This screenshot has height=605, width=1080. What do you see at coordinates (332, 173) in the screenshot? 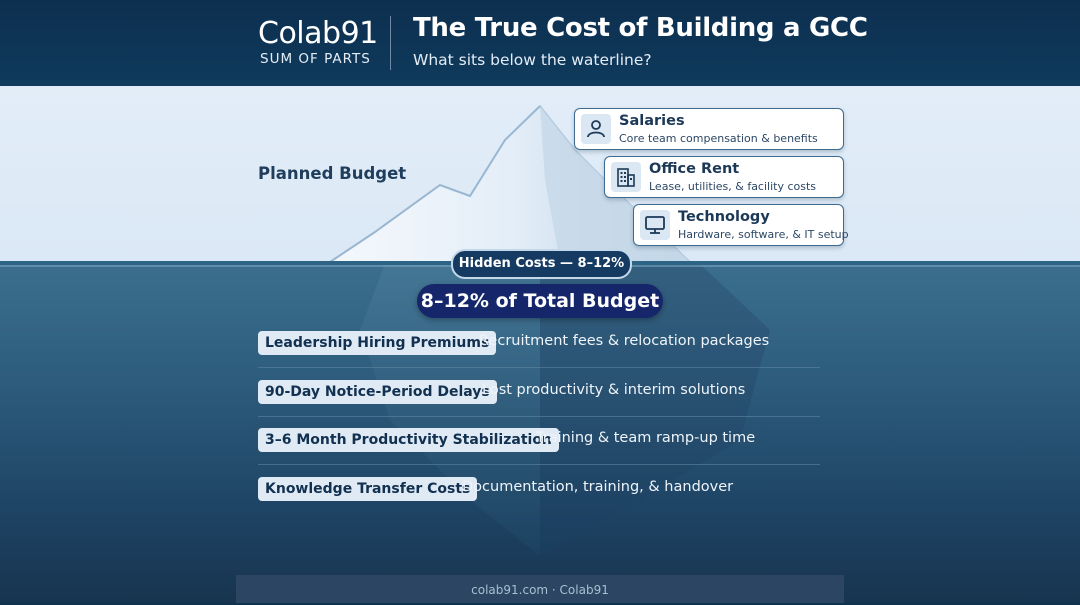
I see `planned-budget-label: Planned Budget` at bounding box center [332, 173].